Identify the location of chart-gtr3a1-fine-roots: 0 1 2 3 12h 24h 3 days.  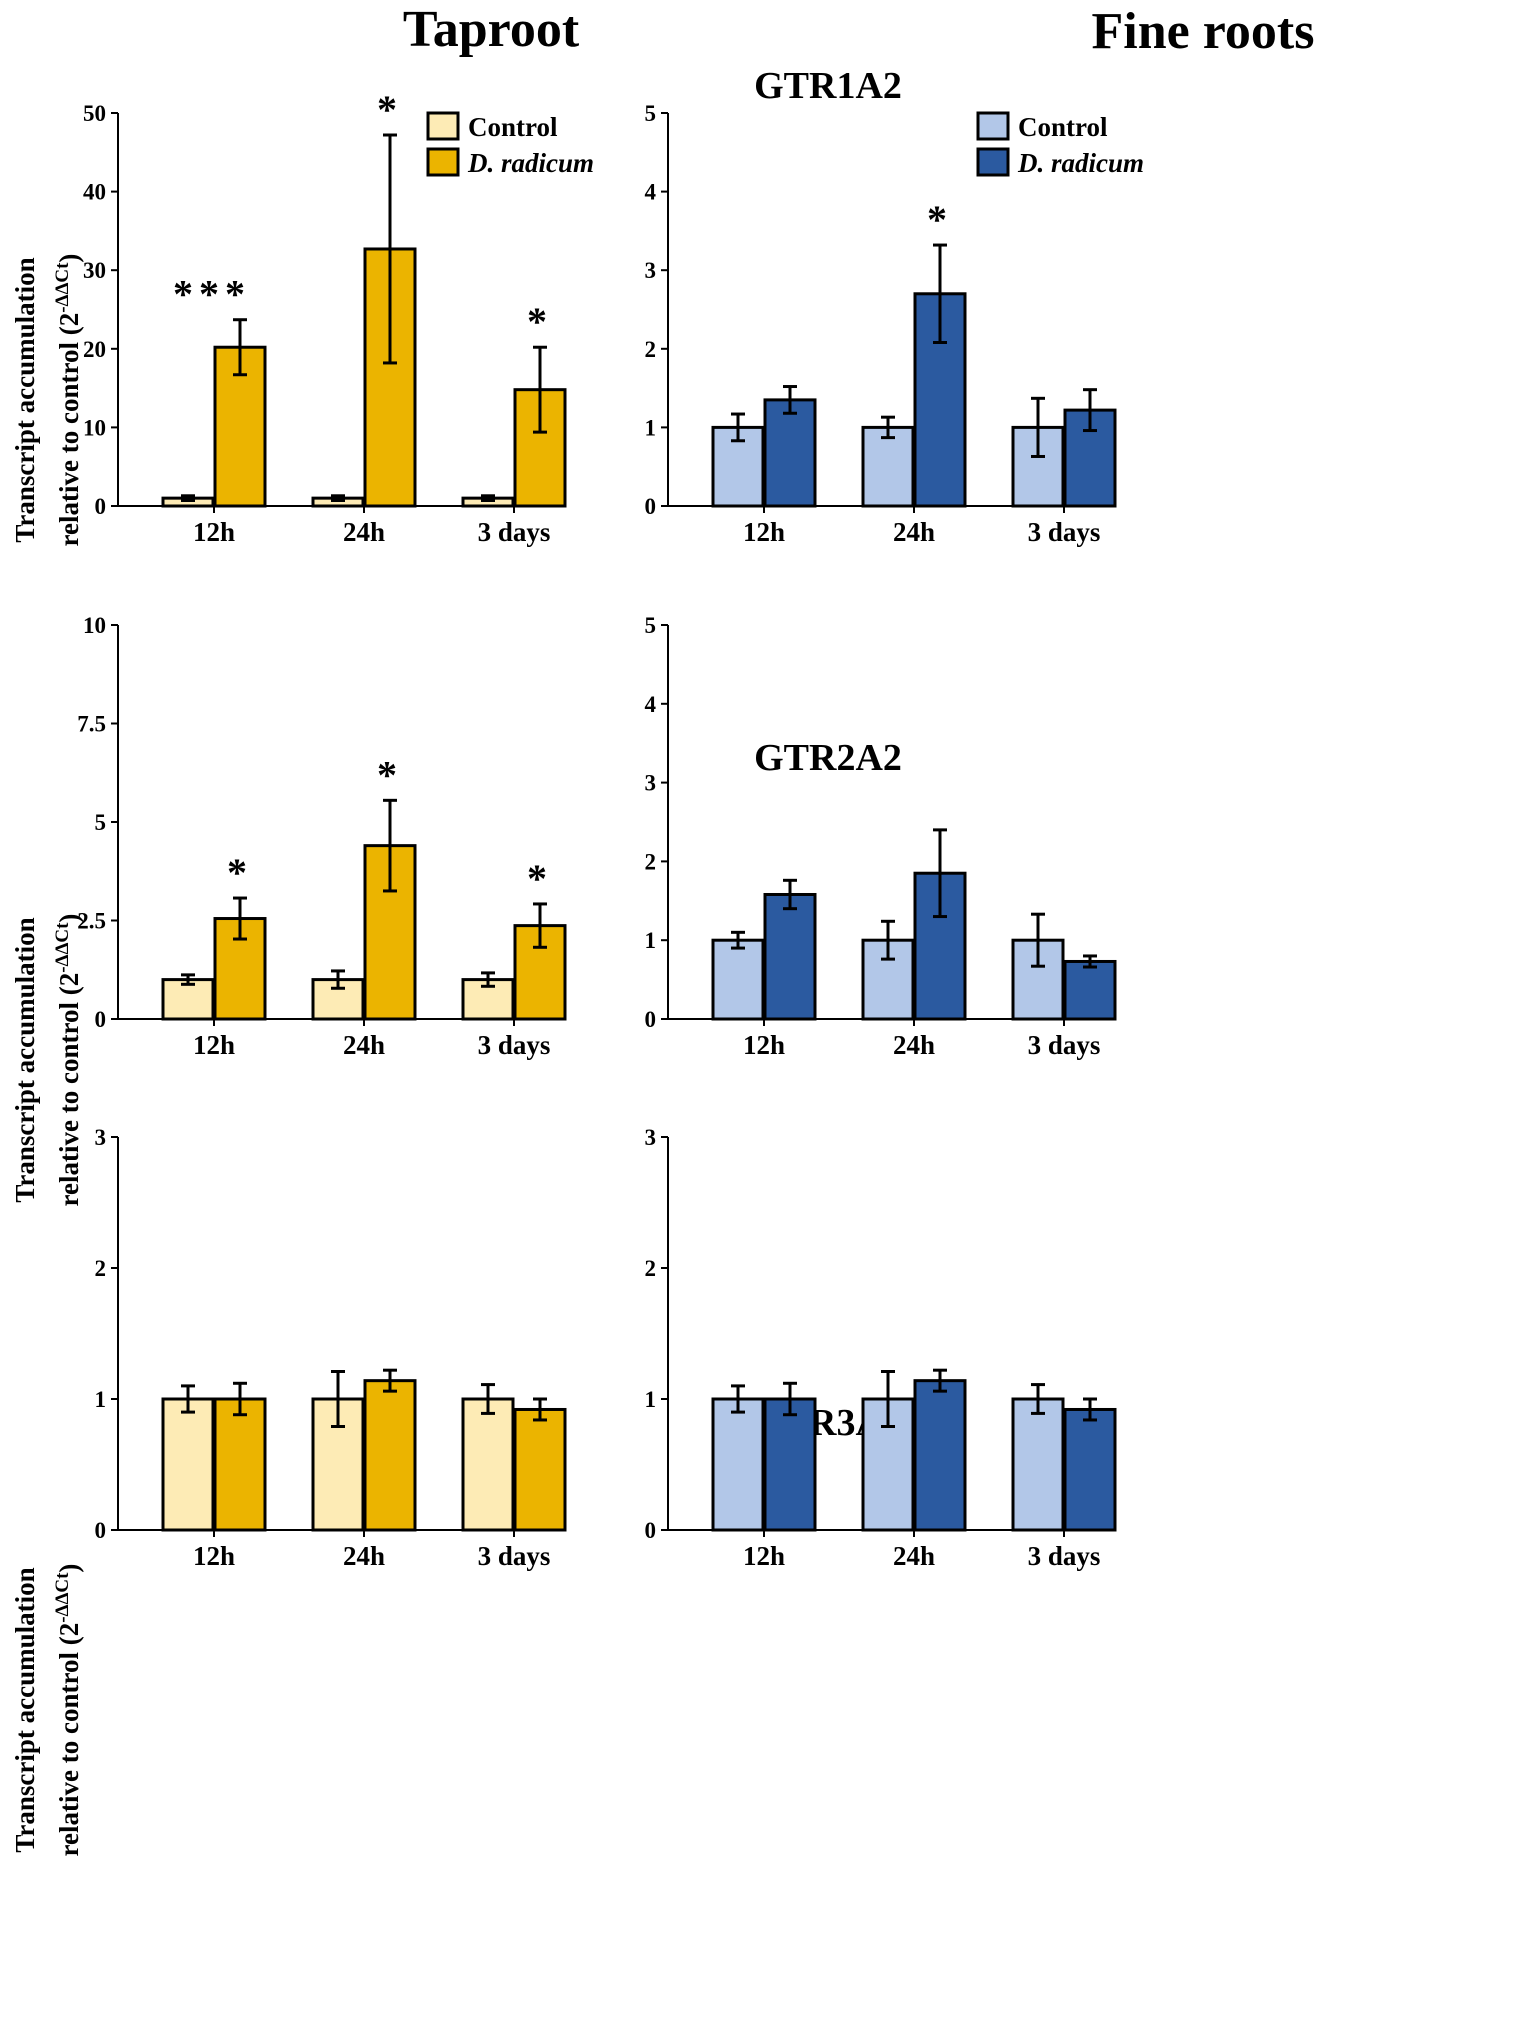
(881, 1348).